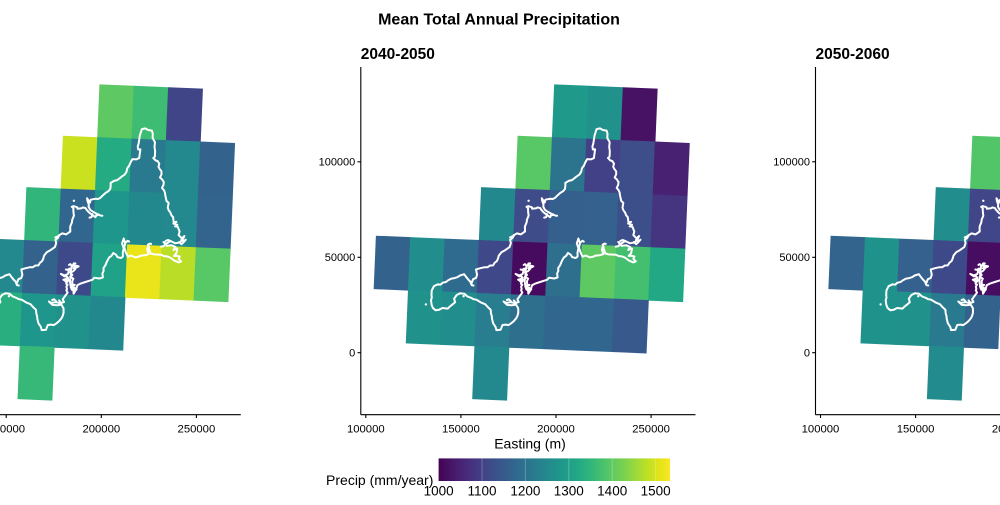  Describe the element at coordinates (530, 444) in the screenshot. I see `svg-text: Easting (m)` at that location.